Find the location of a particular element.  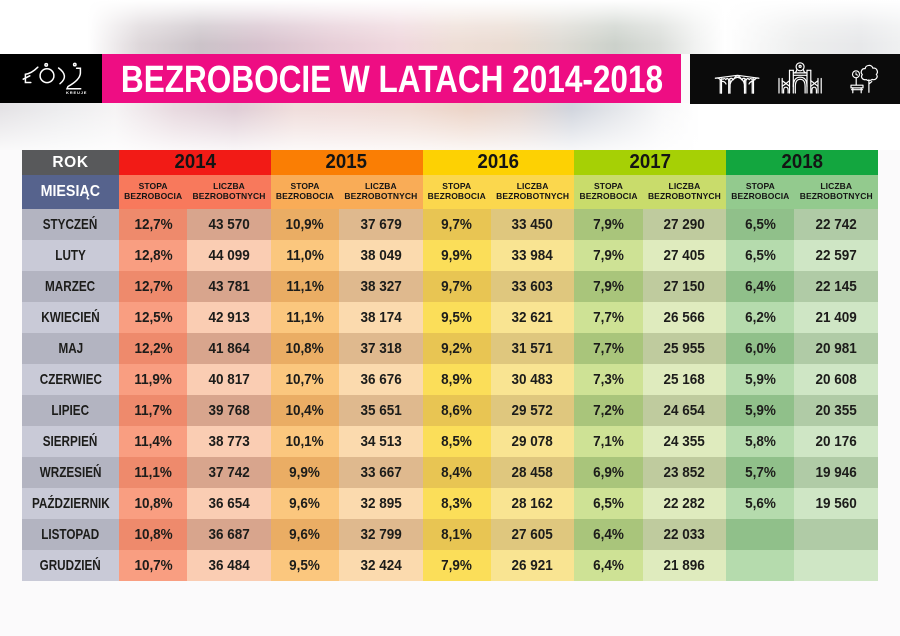

svg-text: KREUJE is located at coordinates (76, 92).